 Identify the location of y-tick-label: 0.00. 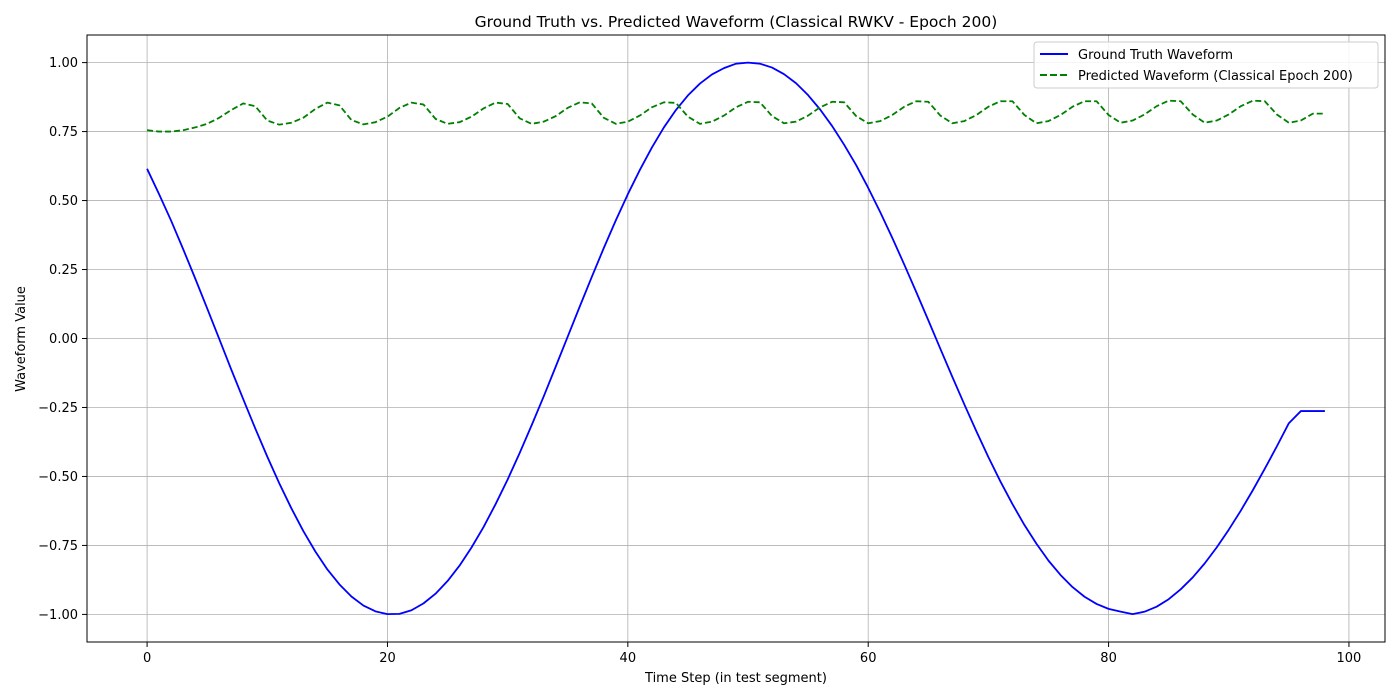
(63, 339).